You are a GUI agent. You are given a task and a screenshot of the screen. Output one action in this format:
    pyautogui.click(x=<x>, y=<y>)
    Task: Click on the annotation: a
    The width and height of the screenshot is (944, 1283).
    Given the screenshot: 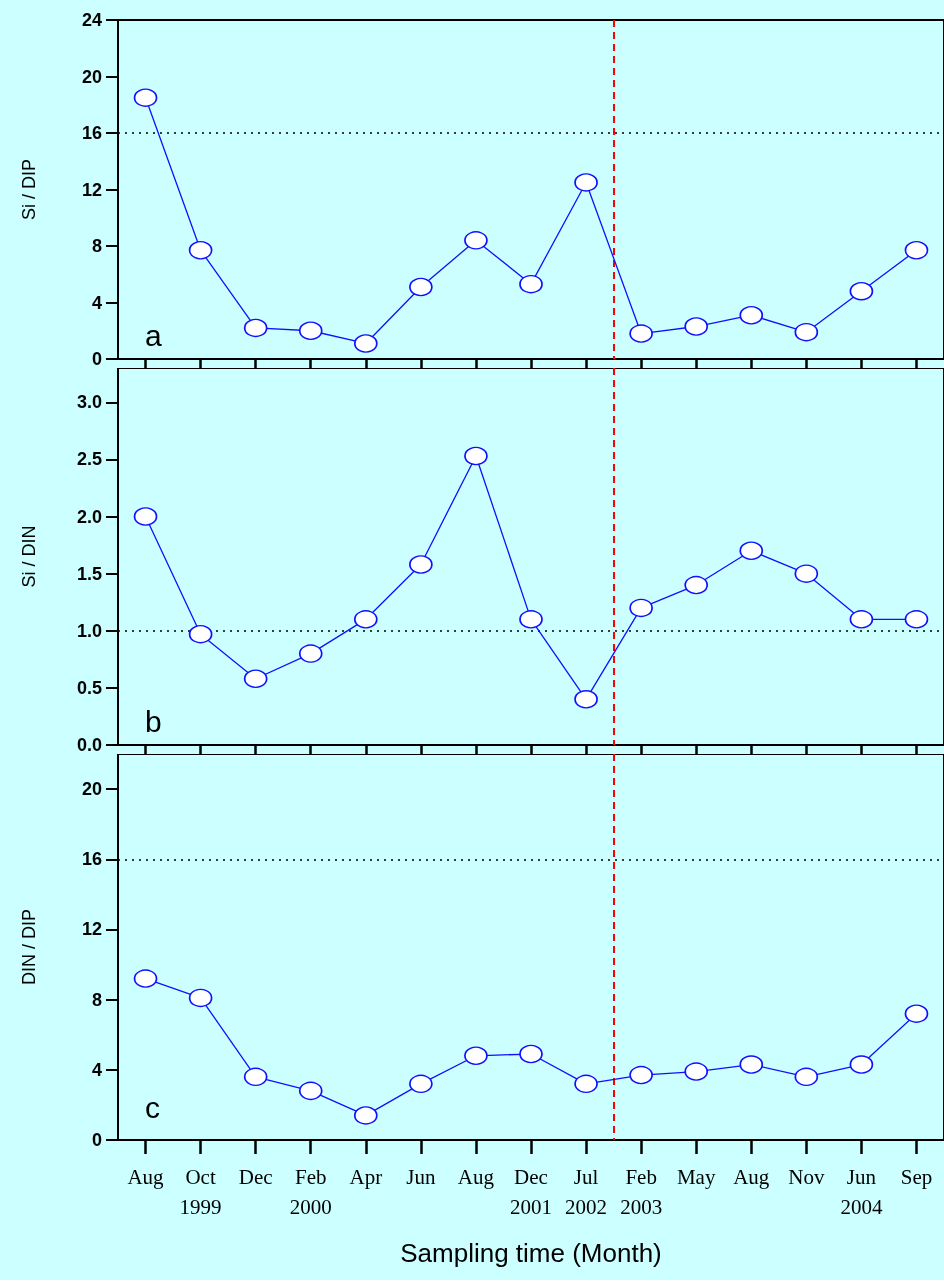 What is the action you would take?
    pyautogui.click(x=153, y=335)
    